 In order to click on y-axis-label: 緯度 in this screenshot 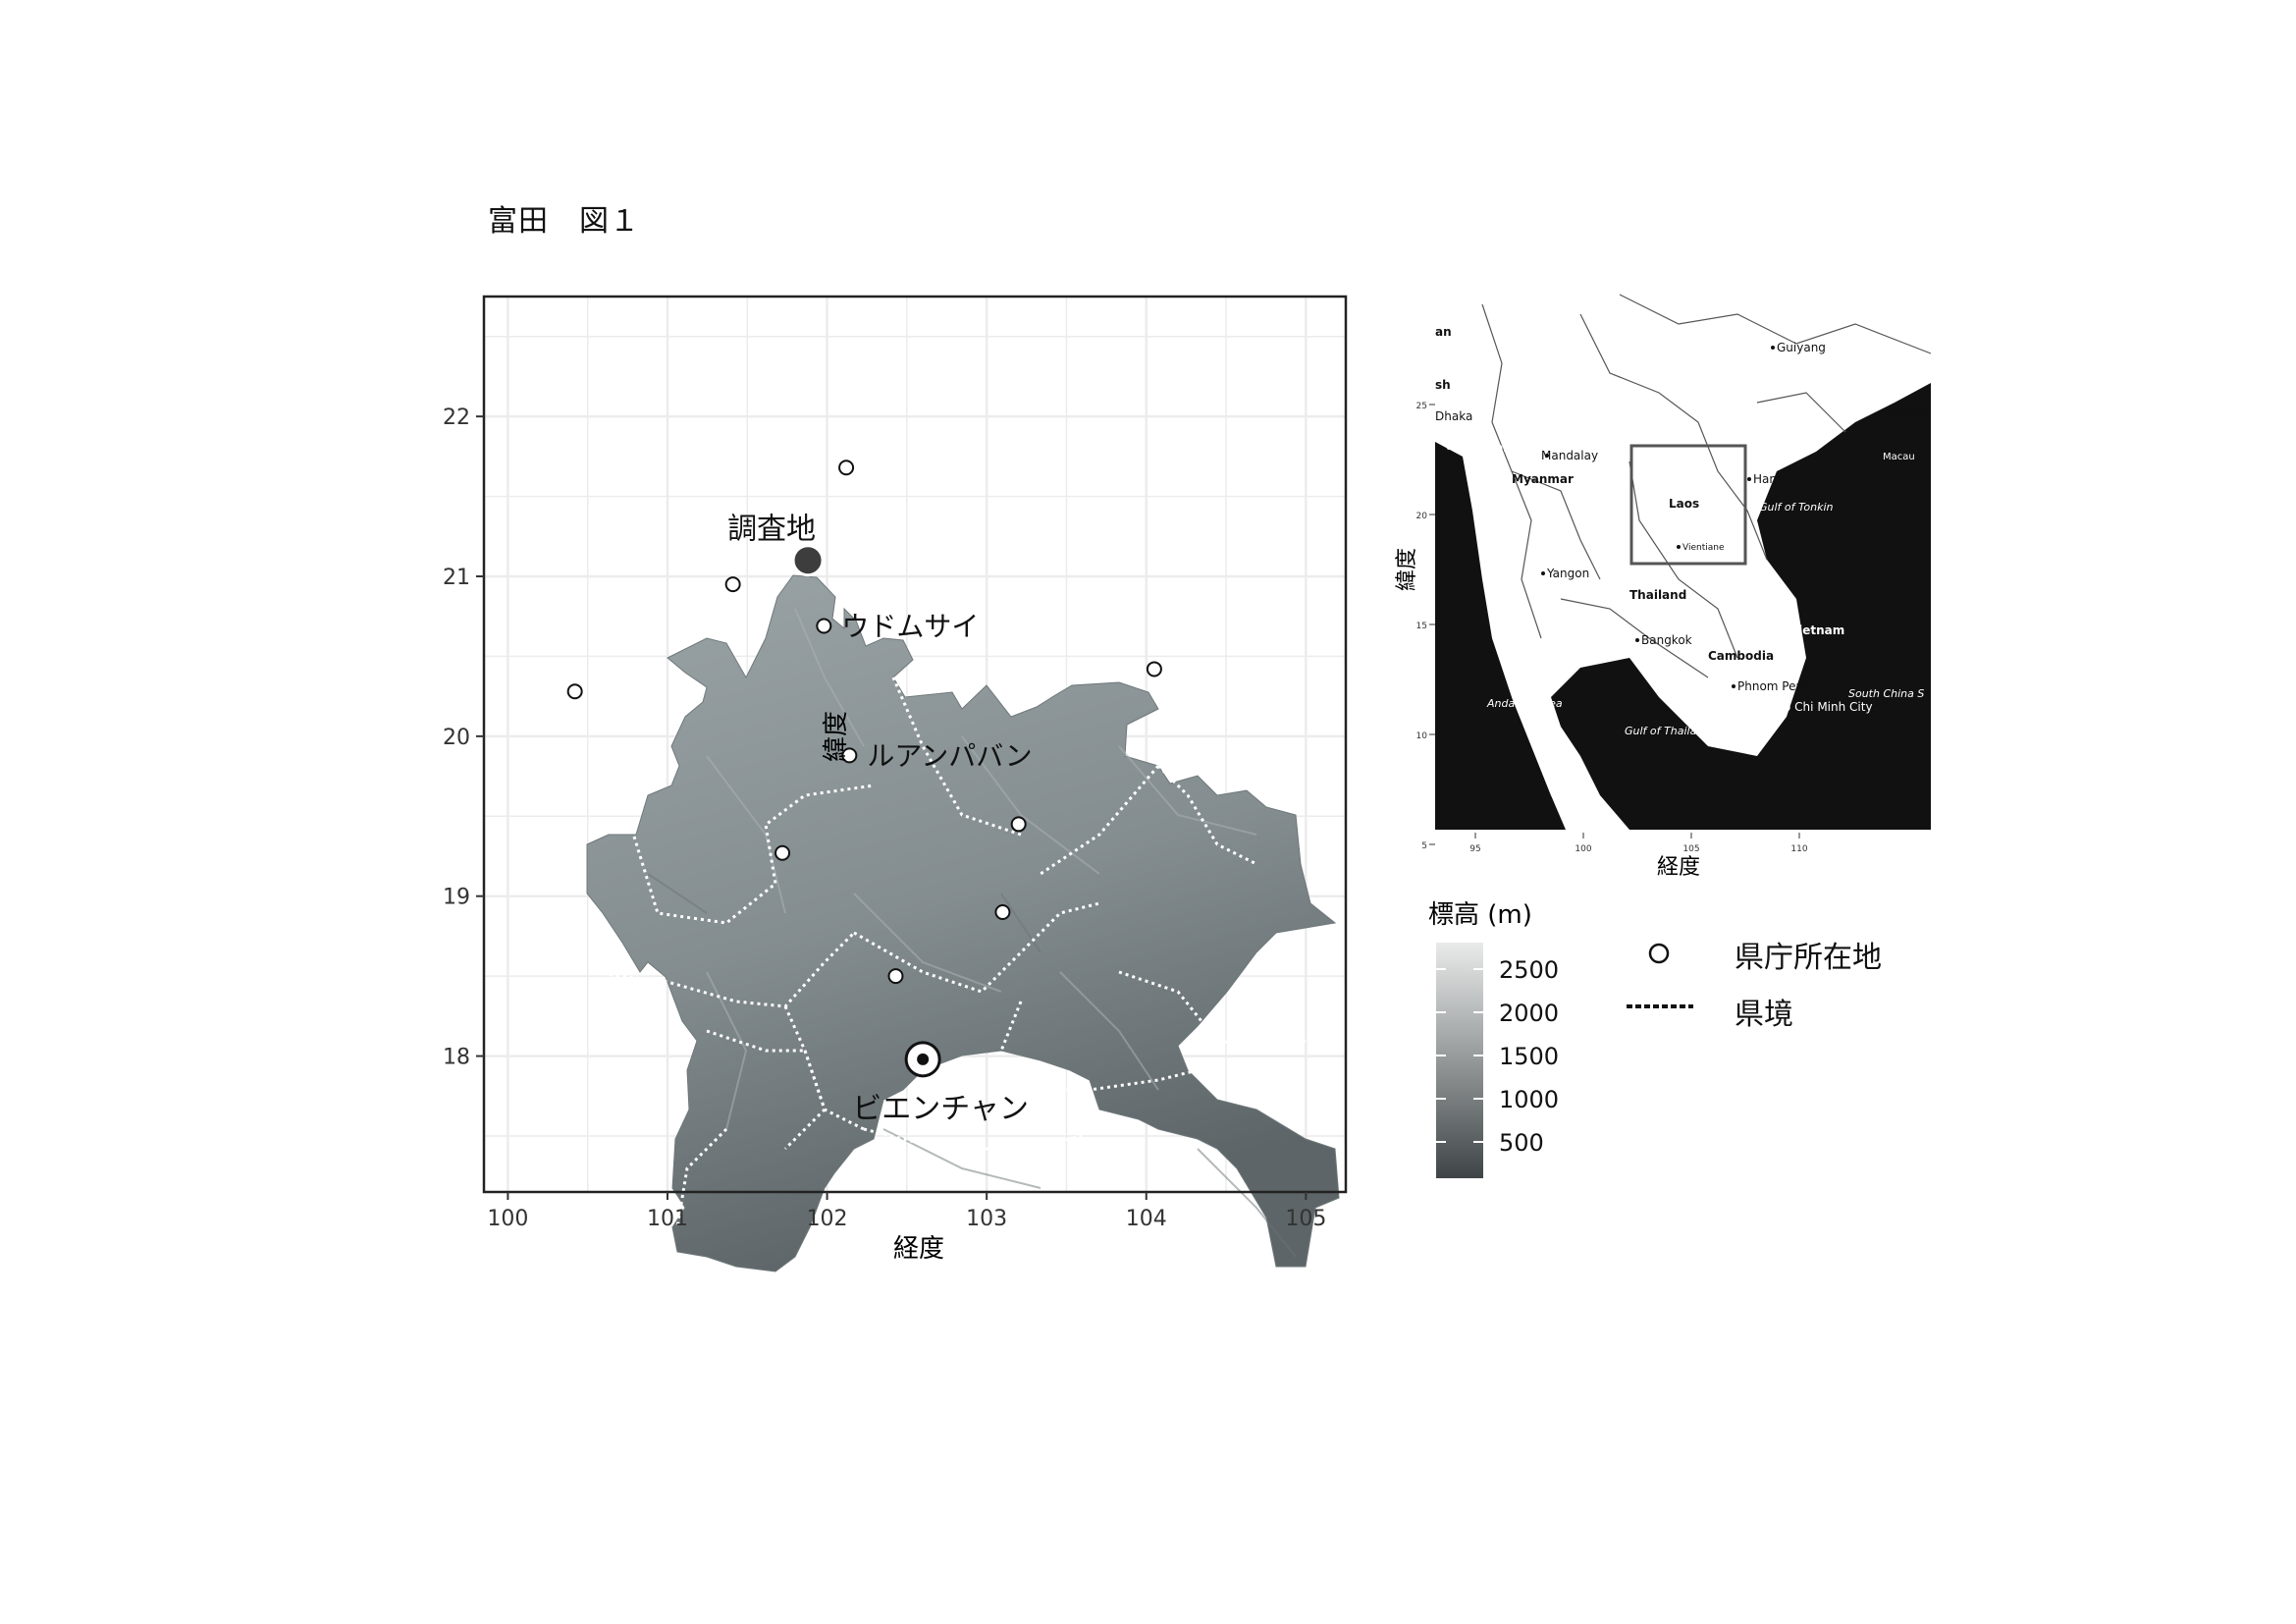, I will do `click(837, 736)`.